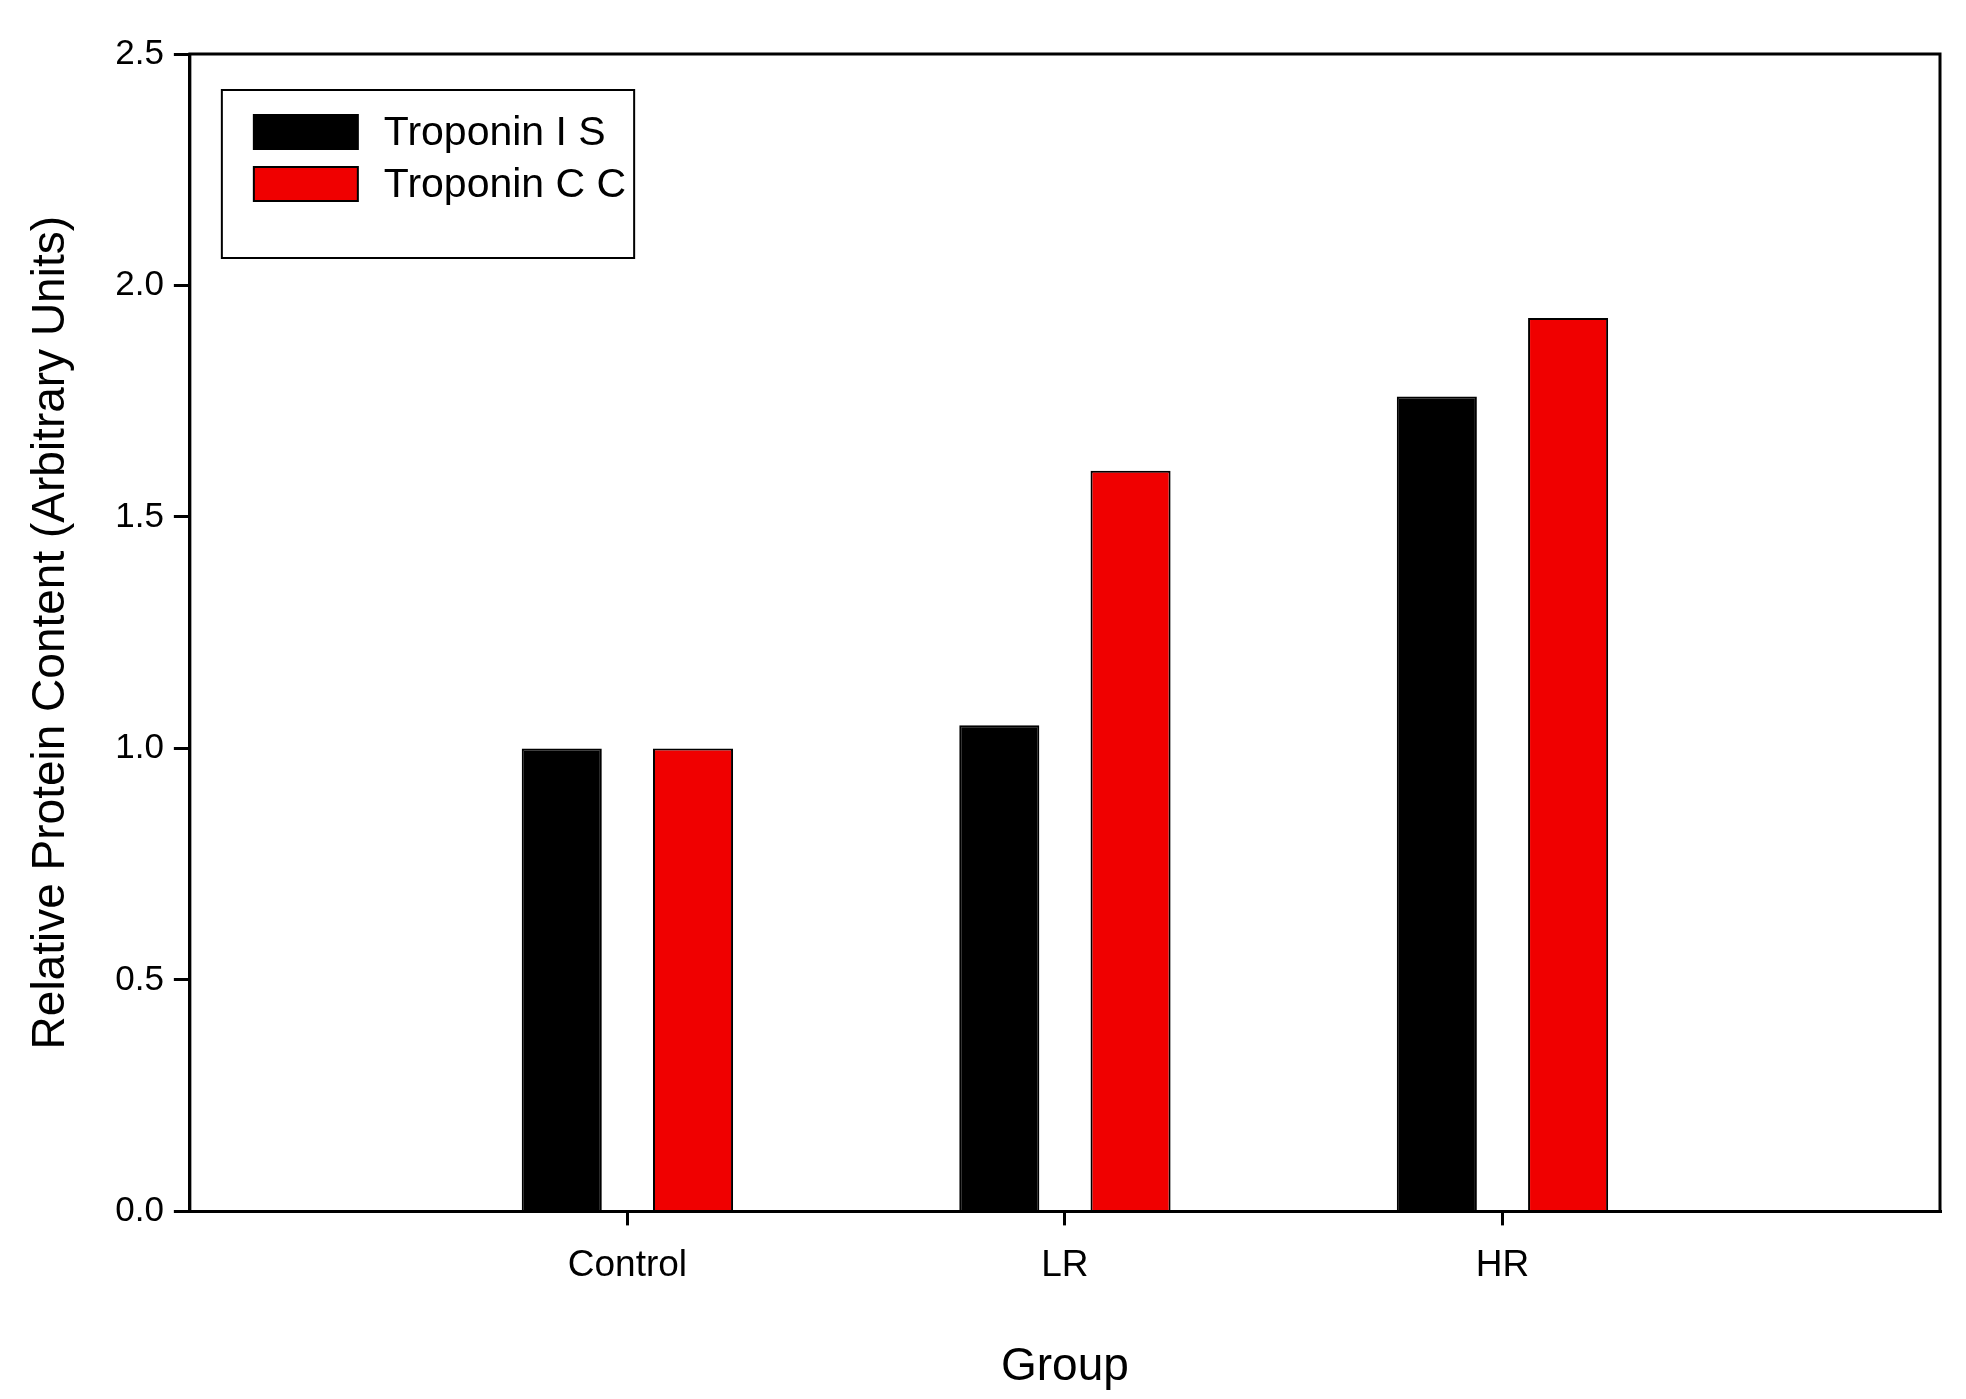  Describe the element at coordinates (139, 514) in the screenshot. I see `y-tick-label: 1.5` at that location.